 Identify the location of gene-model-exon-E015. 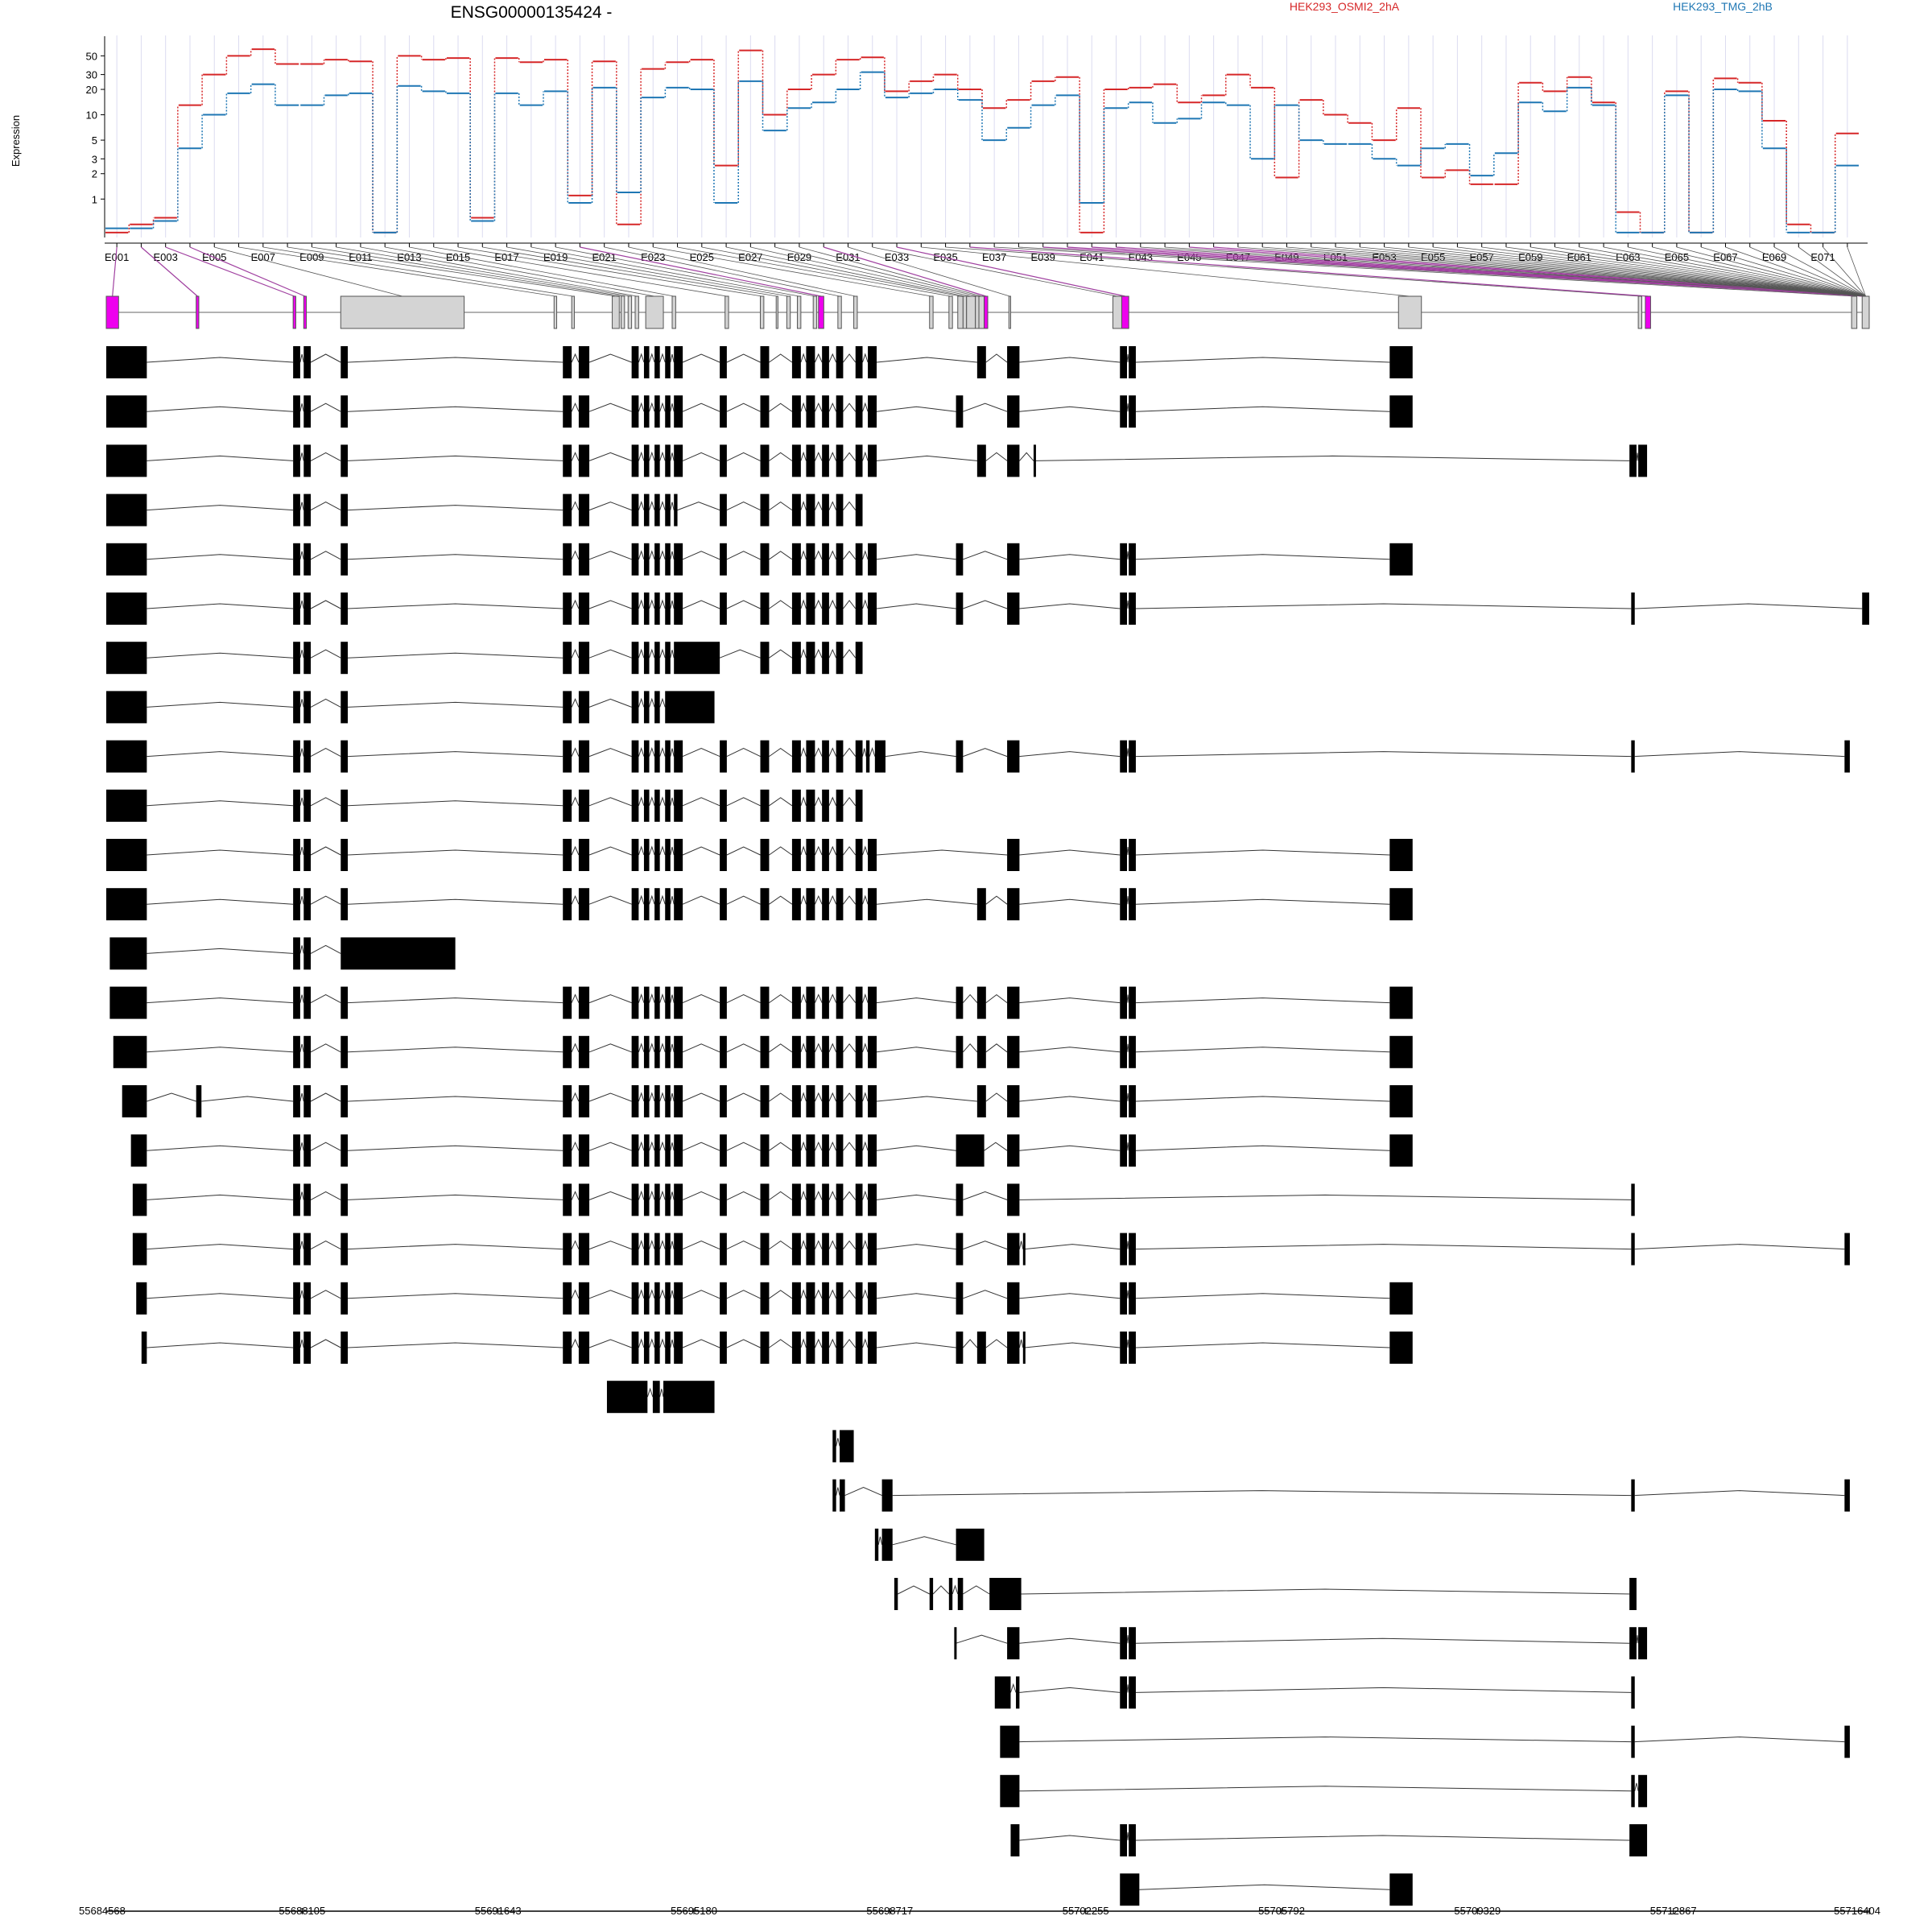
(762, 312).